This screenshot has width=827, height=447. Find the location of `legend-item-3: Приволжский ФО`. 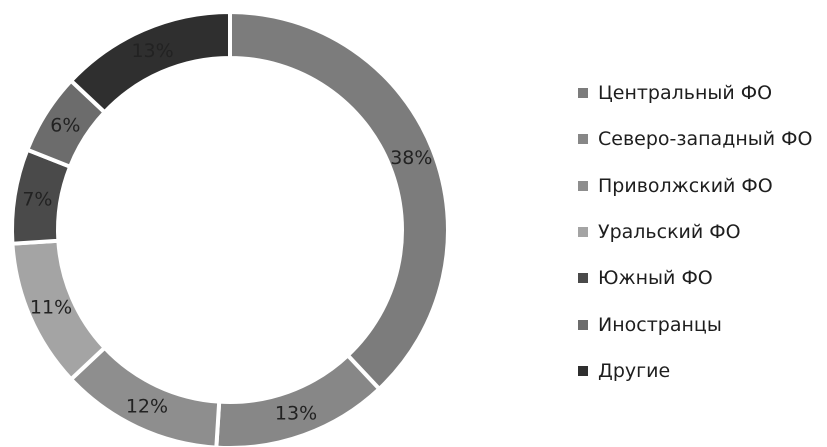

legend-item-3: Приволжский ФО is located at coordinates (695, 186).